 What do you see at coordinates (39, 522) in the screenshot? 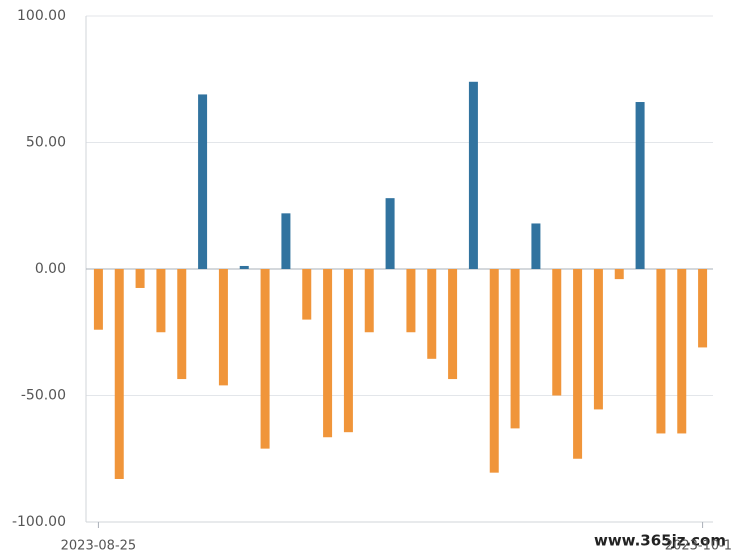
I see `y-tick-label: -100.00` at bounding box center [39, 522].